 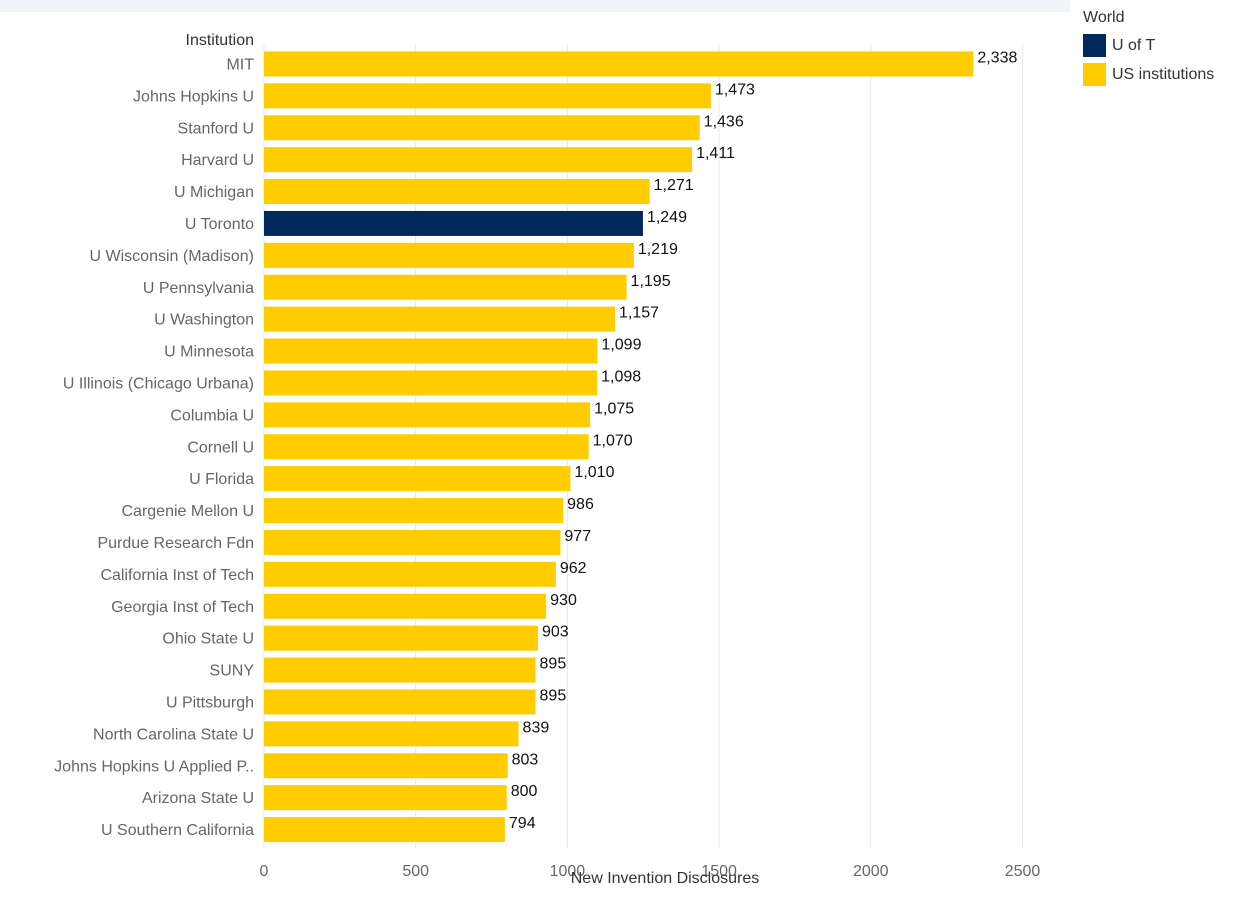 I want to click on x-axis-title: New Invention Disclosures, so click(x=665, y=878).